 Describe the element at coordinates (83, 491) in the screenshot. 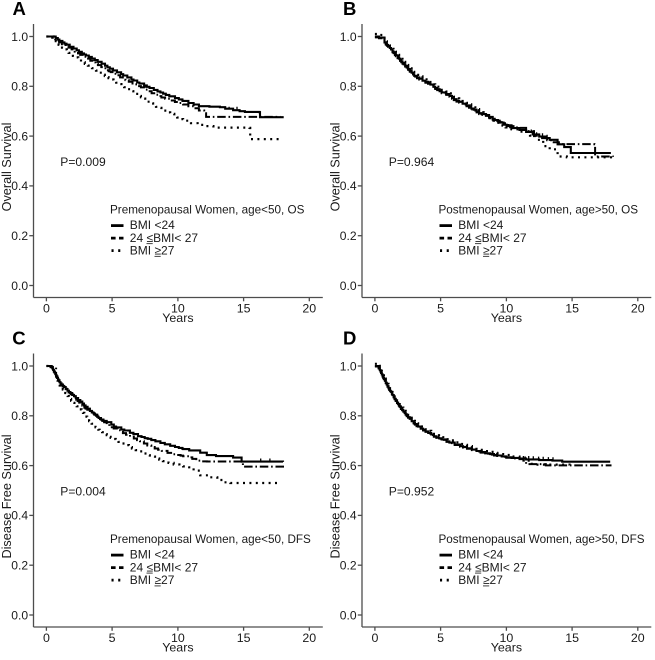

I see `svg-text: P=0.004` at that location.